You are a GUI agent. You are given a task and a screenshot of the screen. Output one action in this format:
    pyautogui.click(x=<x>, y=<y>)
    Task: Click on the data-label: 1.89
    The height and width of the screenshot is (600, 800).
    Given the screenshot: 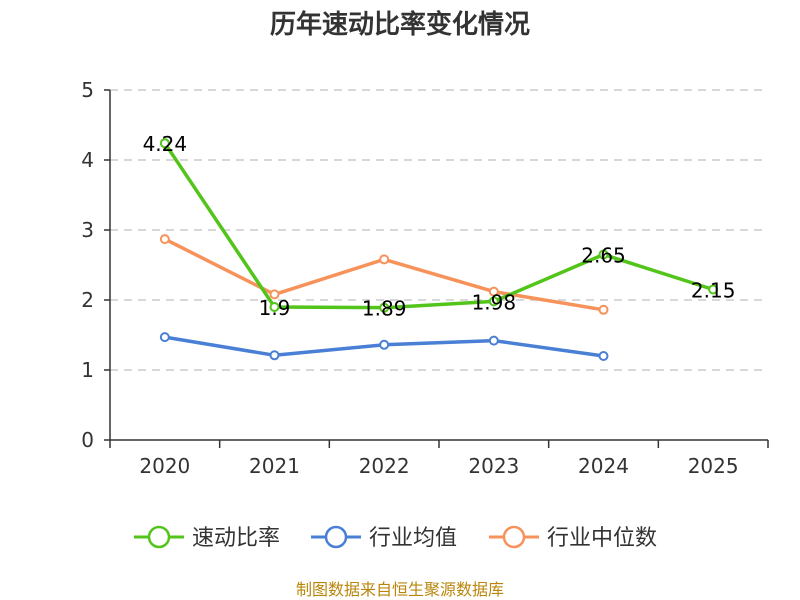 What is the action you would take?
    pyautogui.click(x=384, y=309)
    